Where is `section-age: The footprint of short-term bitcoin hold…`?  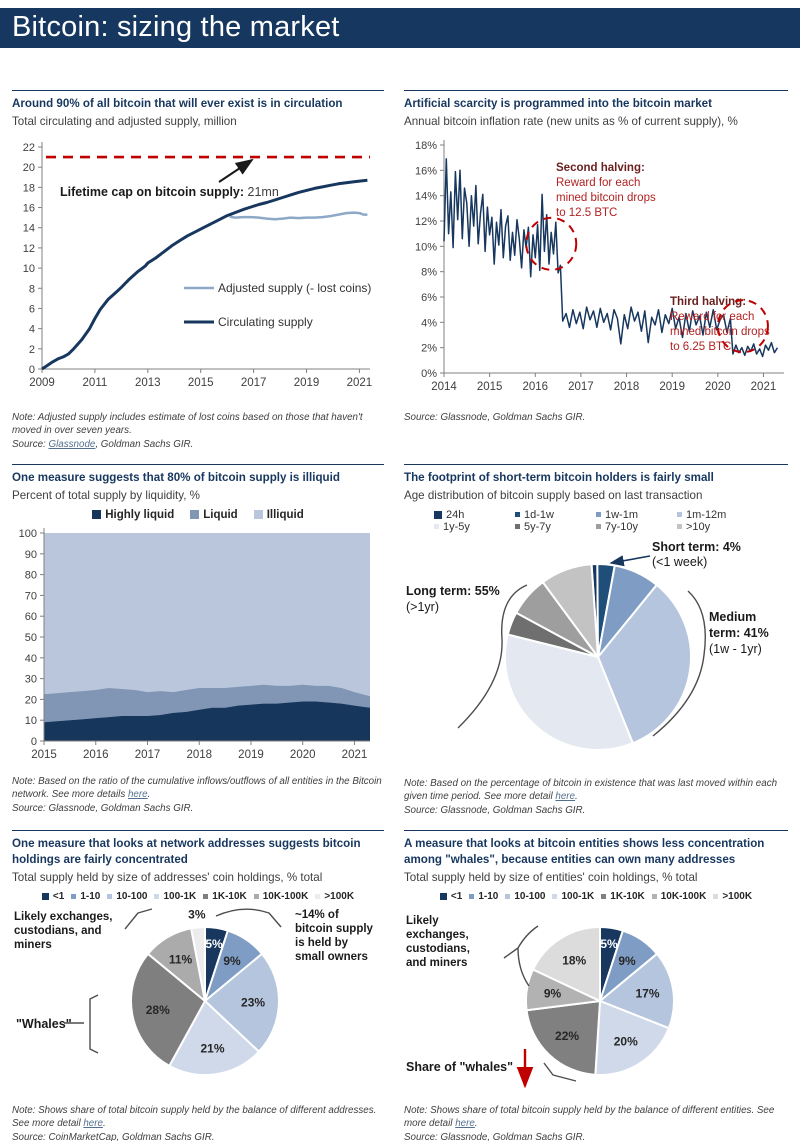 section-age: The footprint of short-term bitcoin hold… is located at coordinates (596, 640).